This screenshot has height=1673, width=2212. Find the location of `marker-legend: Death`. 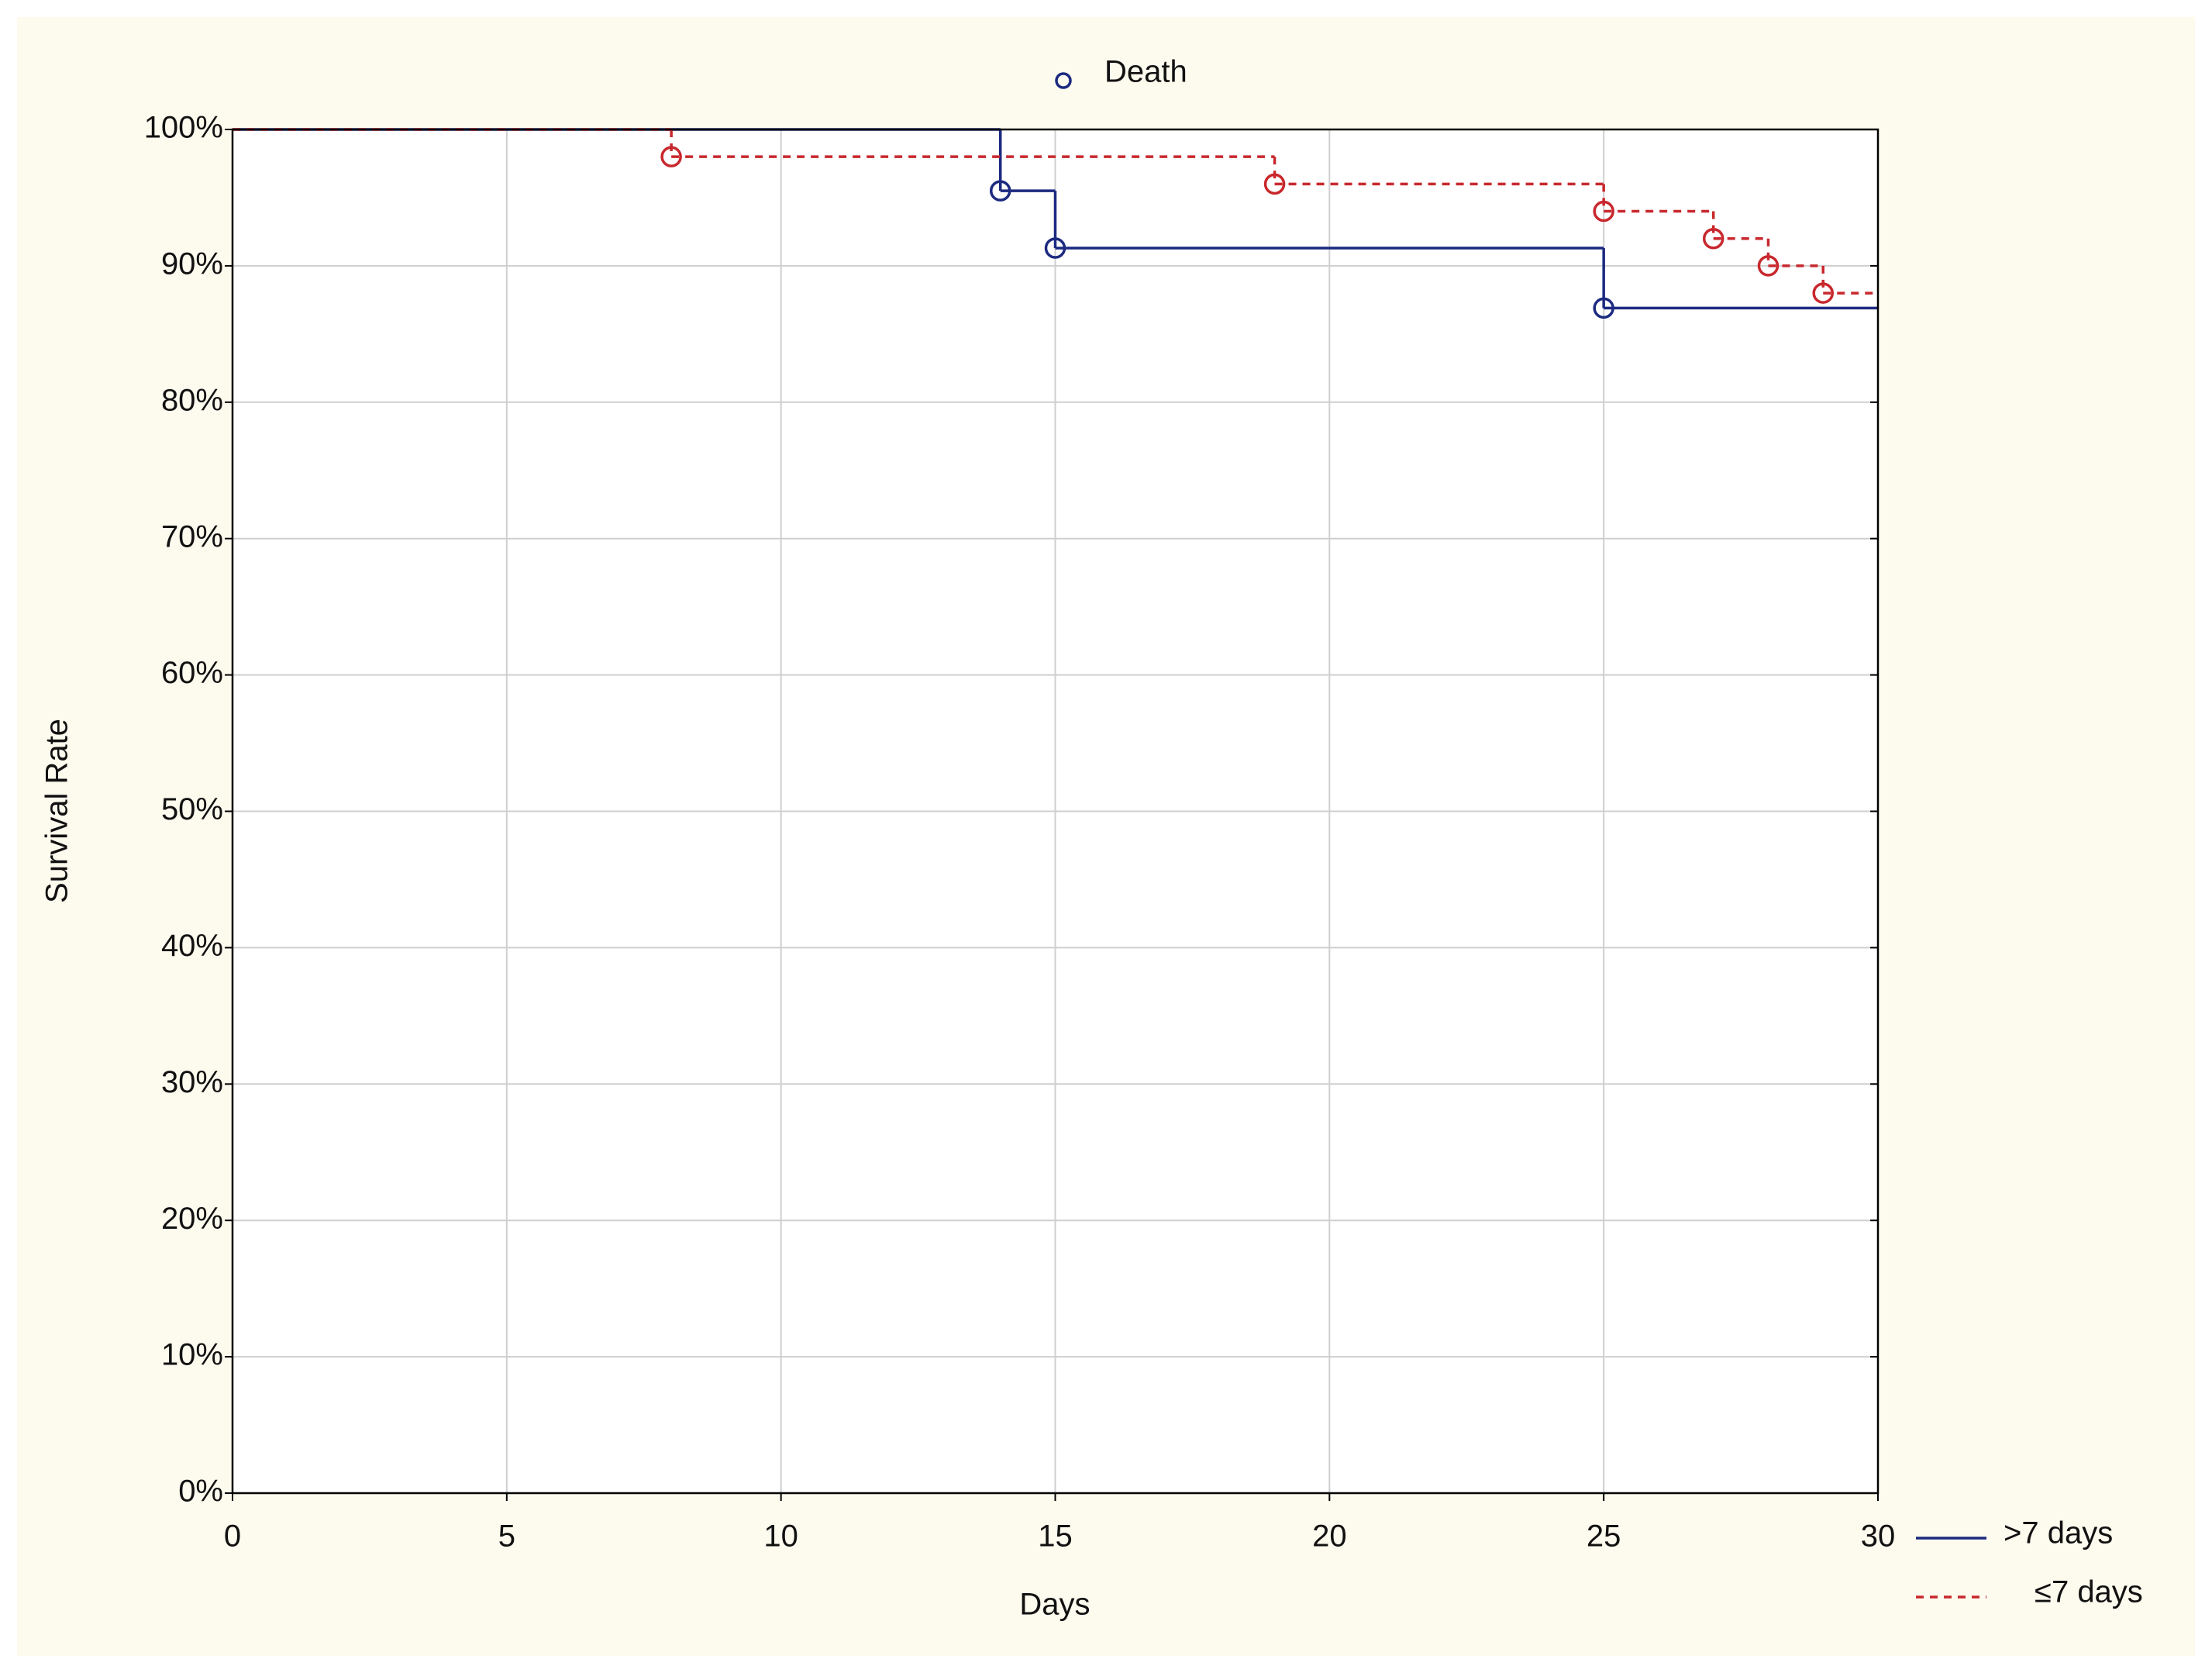

marker-legend: Death is located at coordinates (1145, 72).